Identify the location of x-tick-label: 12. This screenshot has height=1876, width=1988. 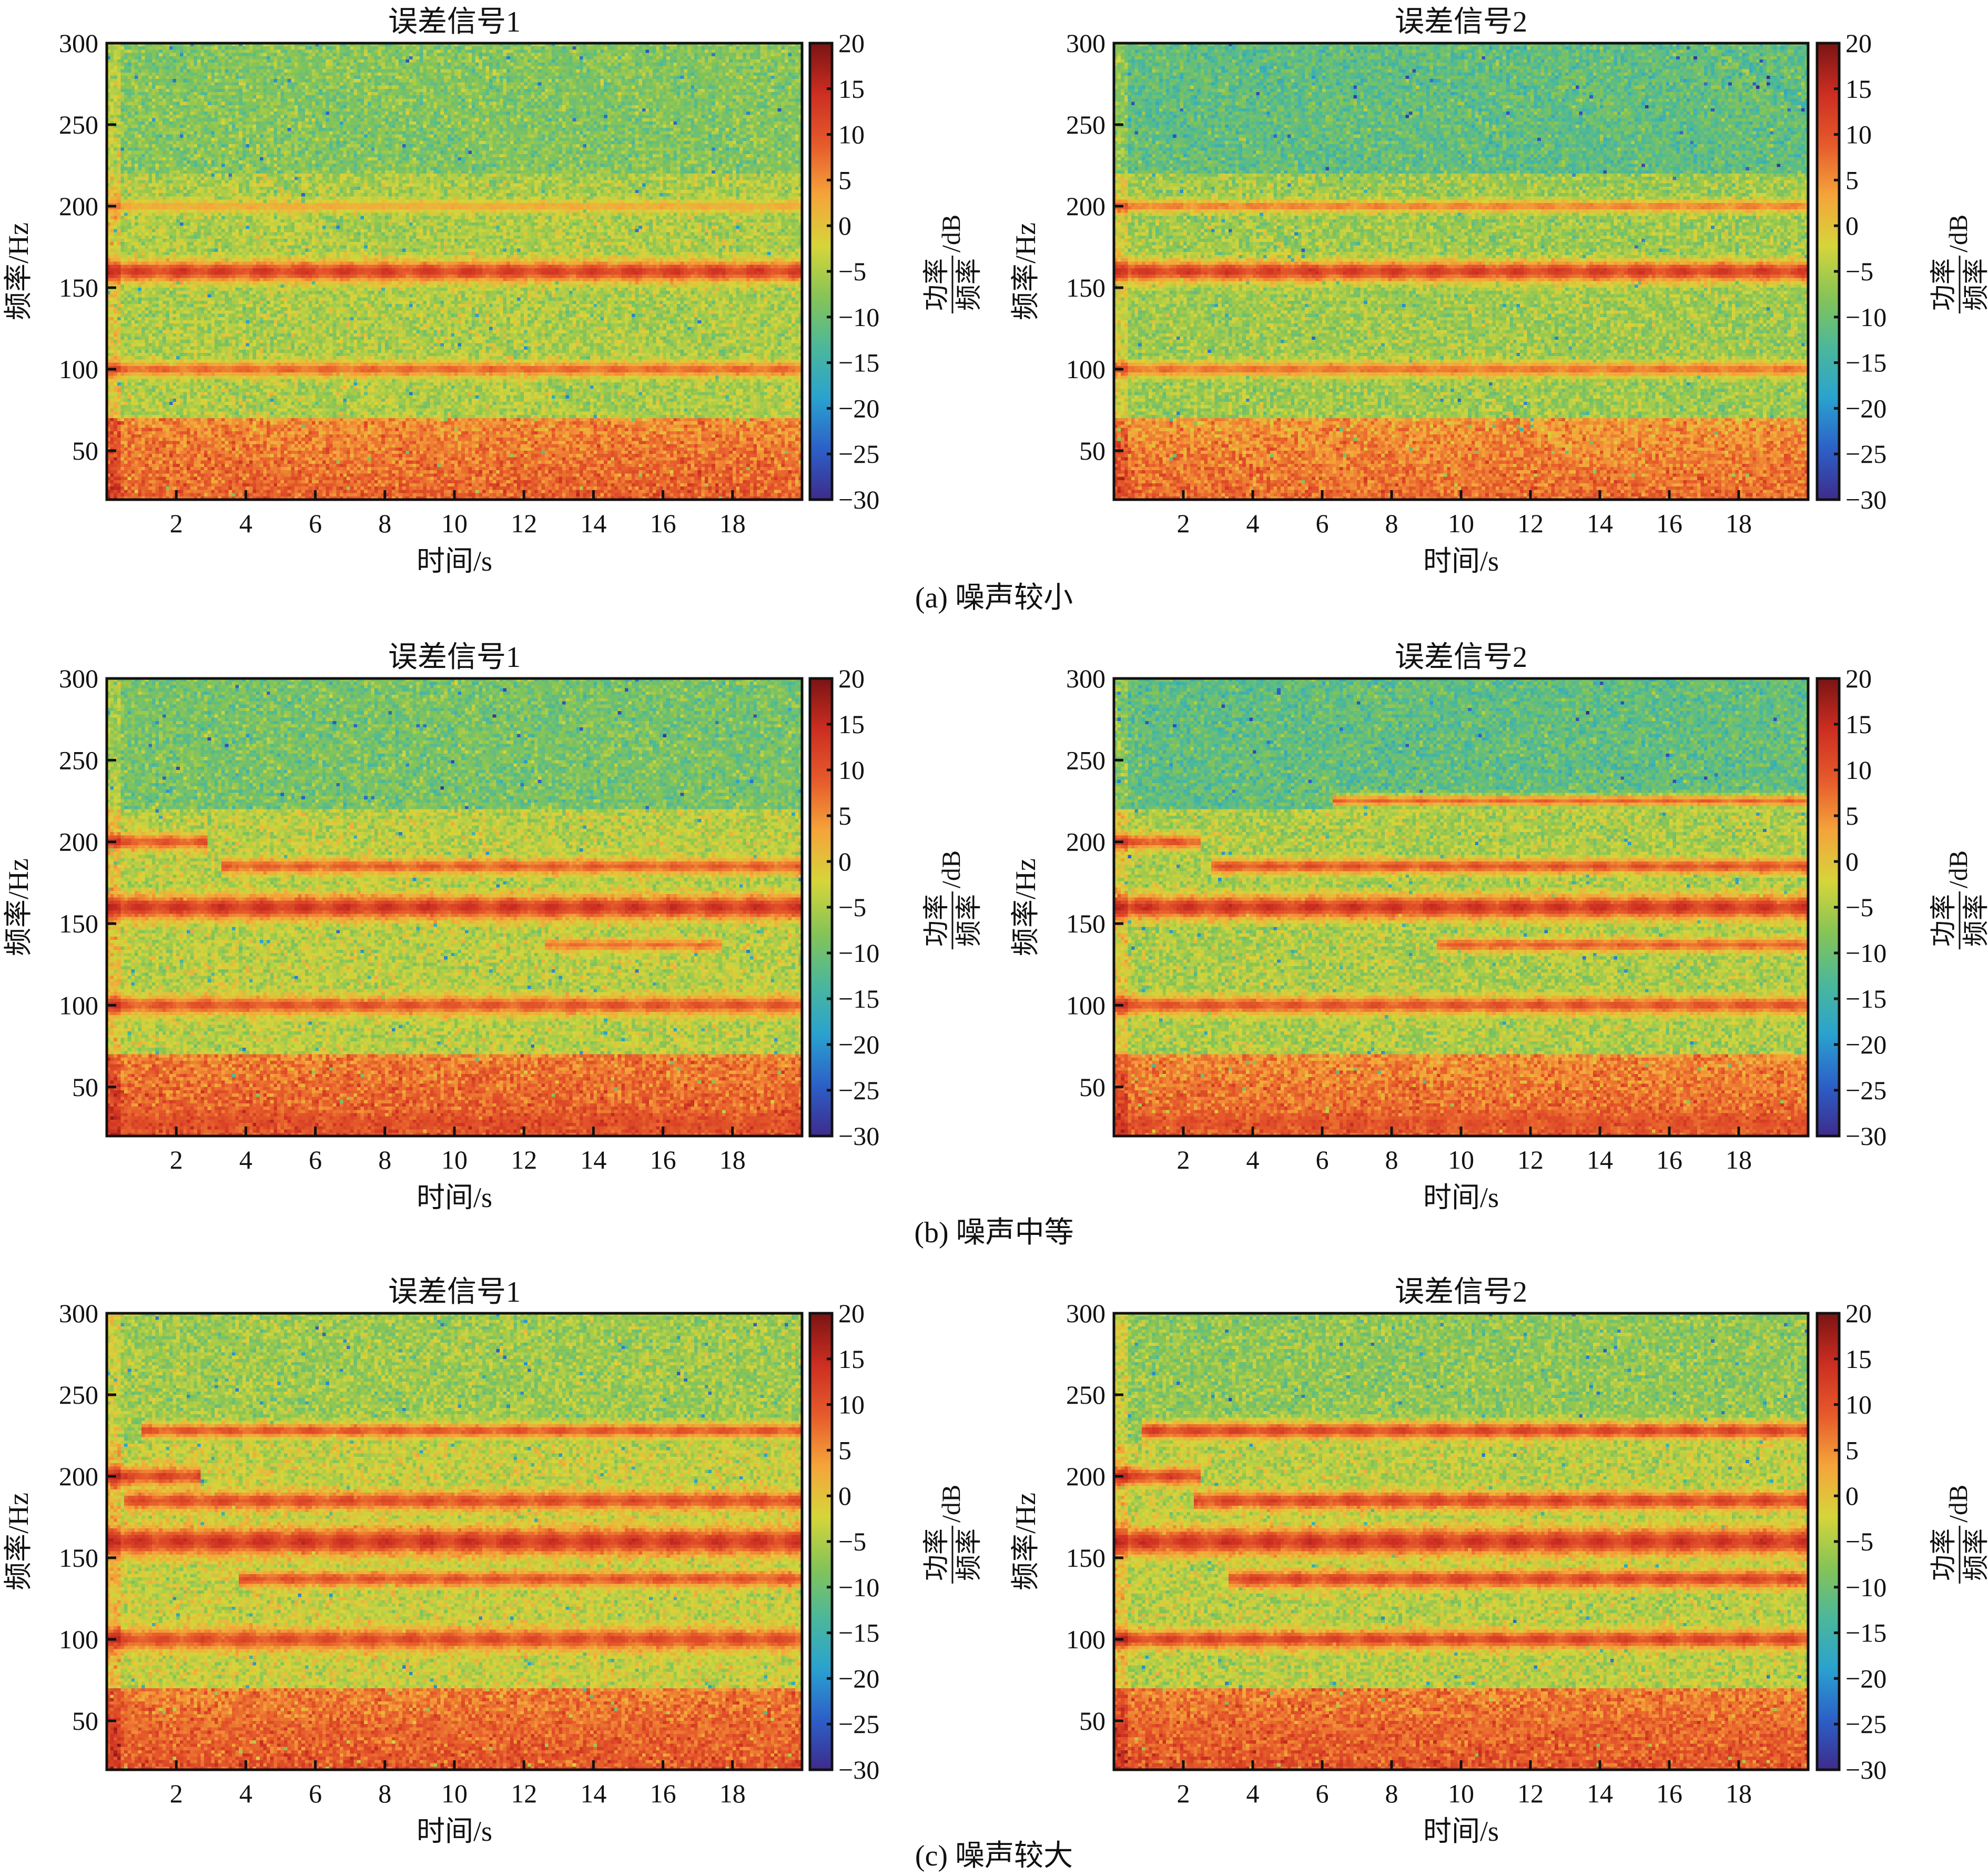
(524, 1793).